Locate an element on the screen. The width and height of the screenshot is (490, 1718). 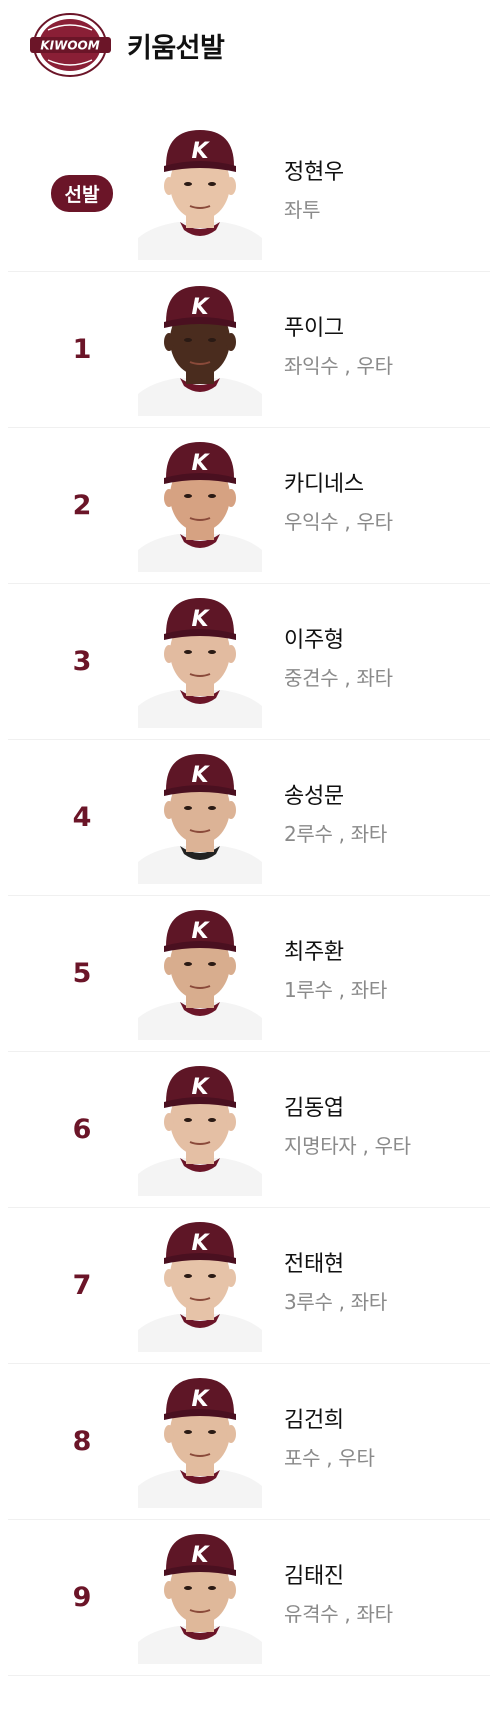
player-position: 포수 , 우타 is located at coordinates (329, 1458).